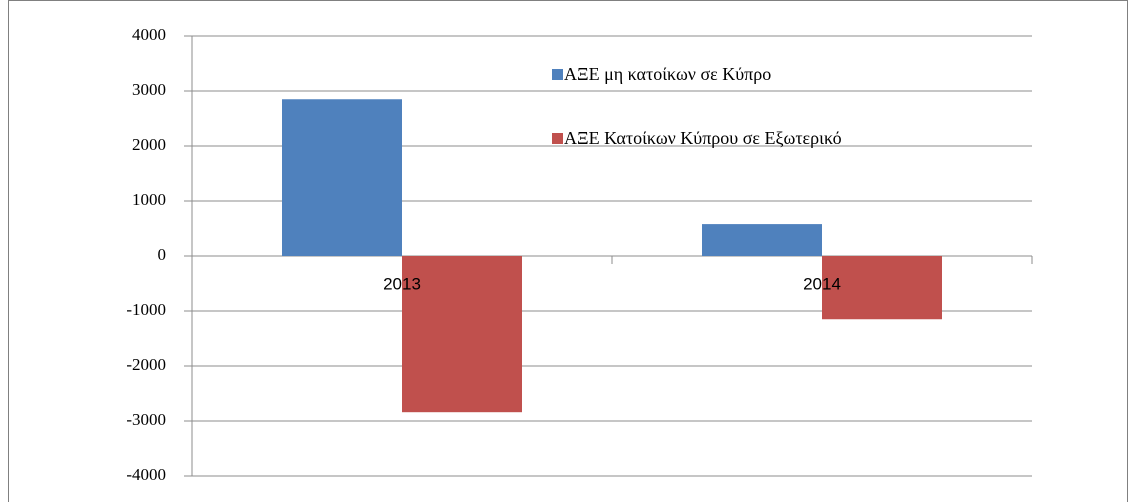 The width and height of the screenshot is (1136, 502). What do you see at coordinates (668, 74) in the screenshot?
I see `legend-label: ΑΞΕ μη κατοίκων σε Κύπρο` at bounding box center [668, 74].